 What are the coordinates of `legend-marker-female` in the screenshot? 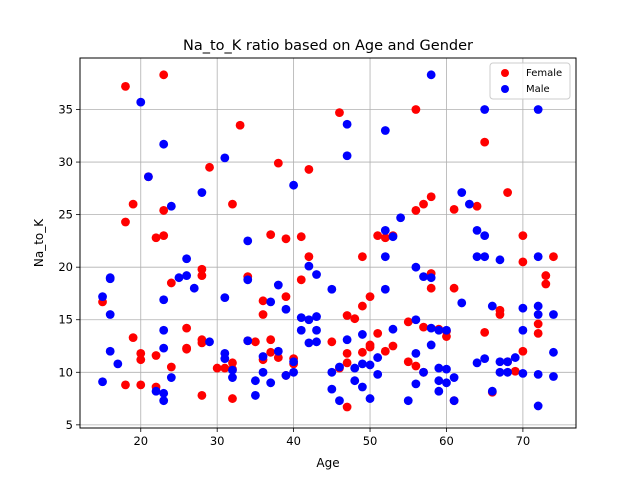 It's located at (505, 73).